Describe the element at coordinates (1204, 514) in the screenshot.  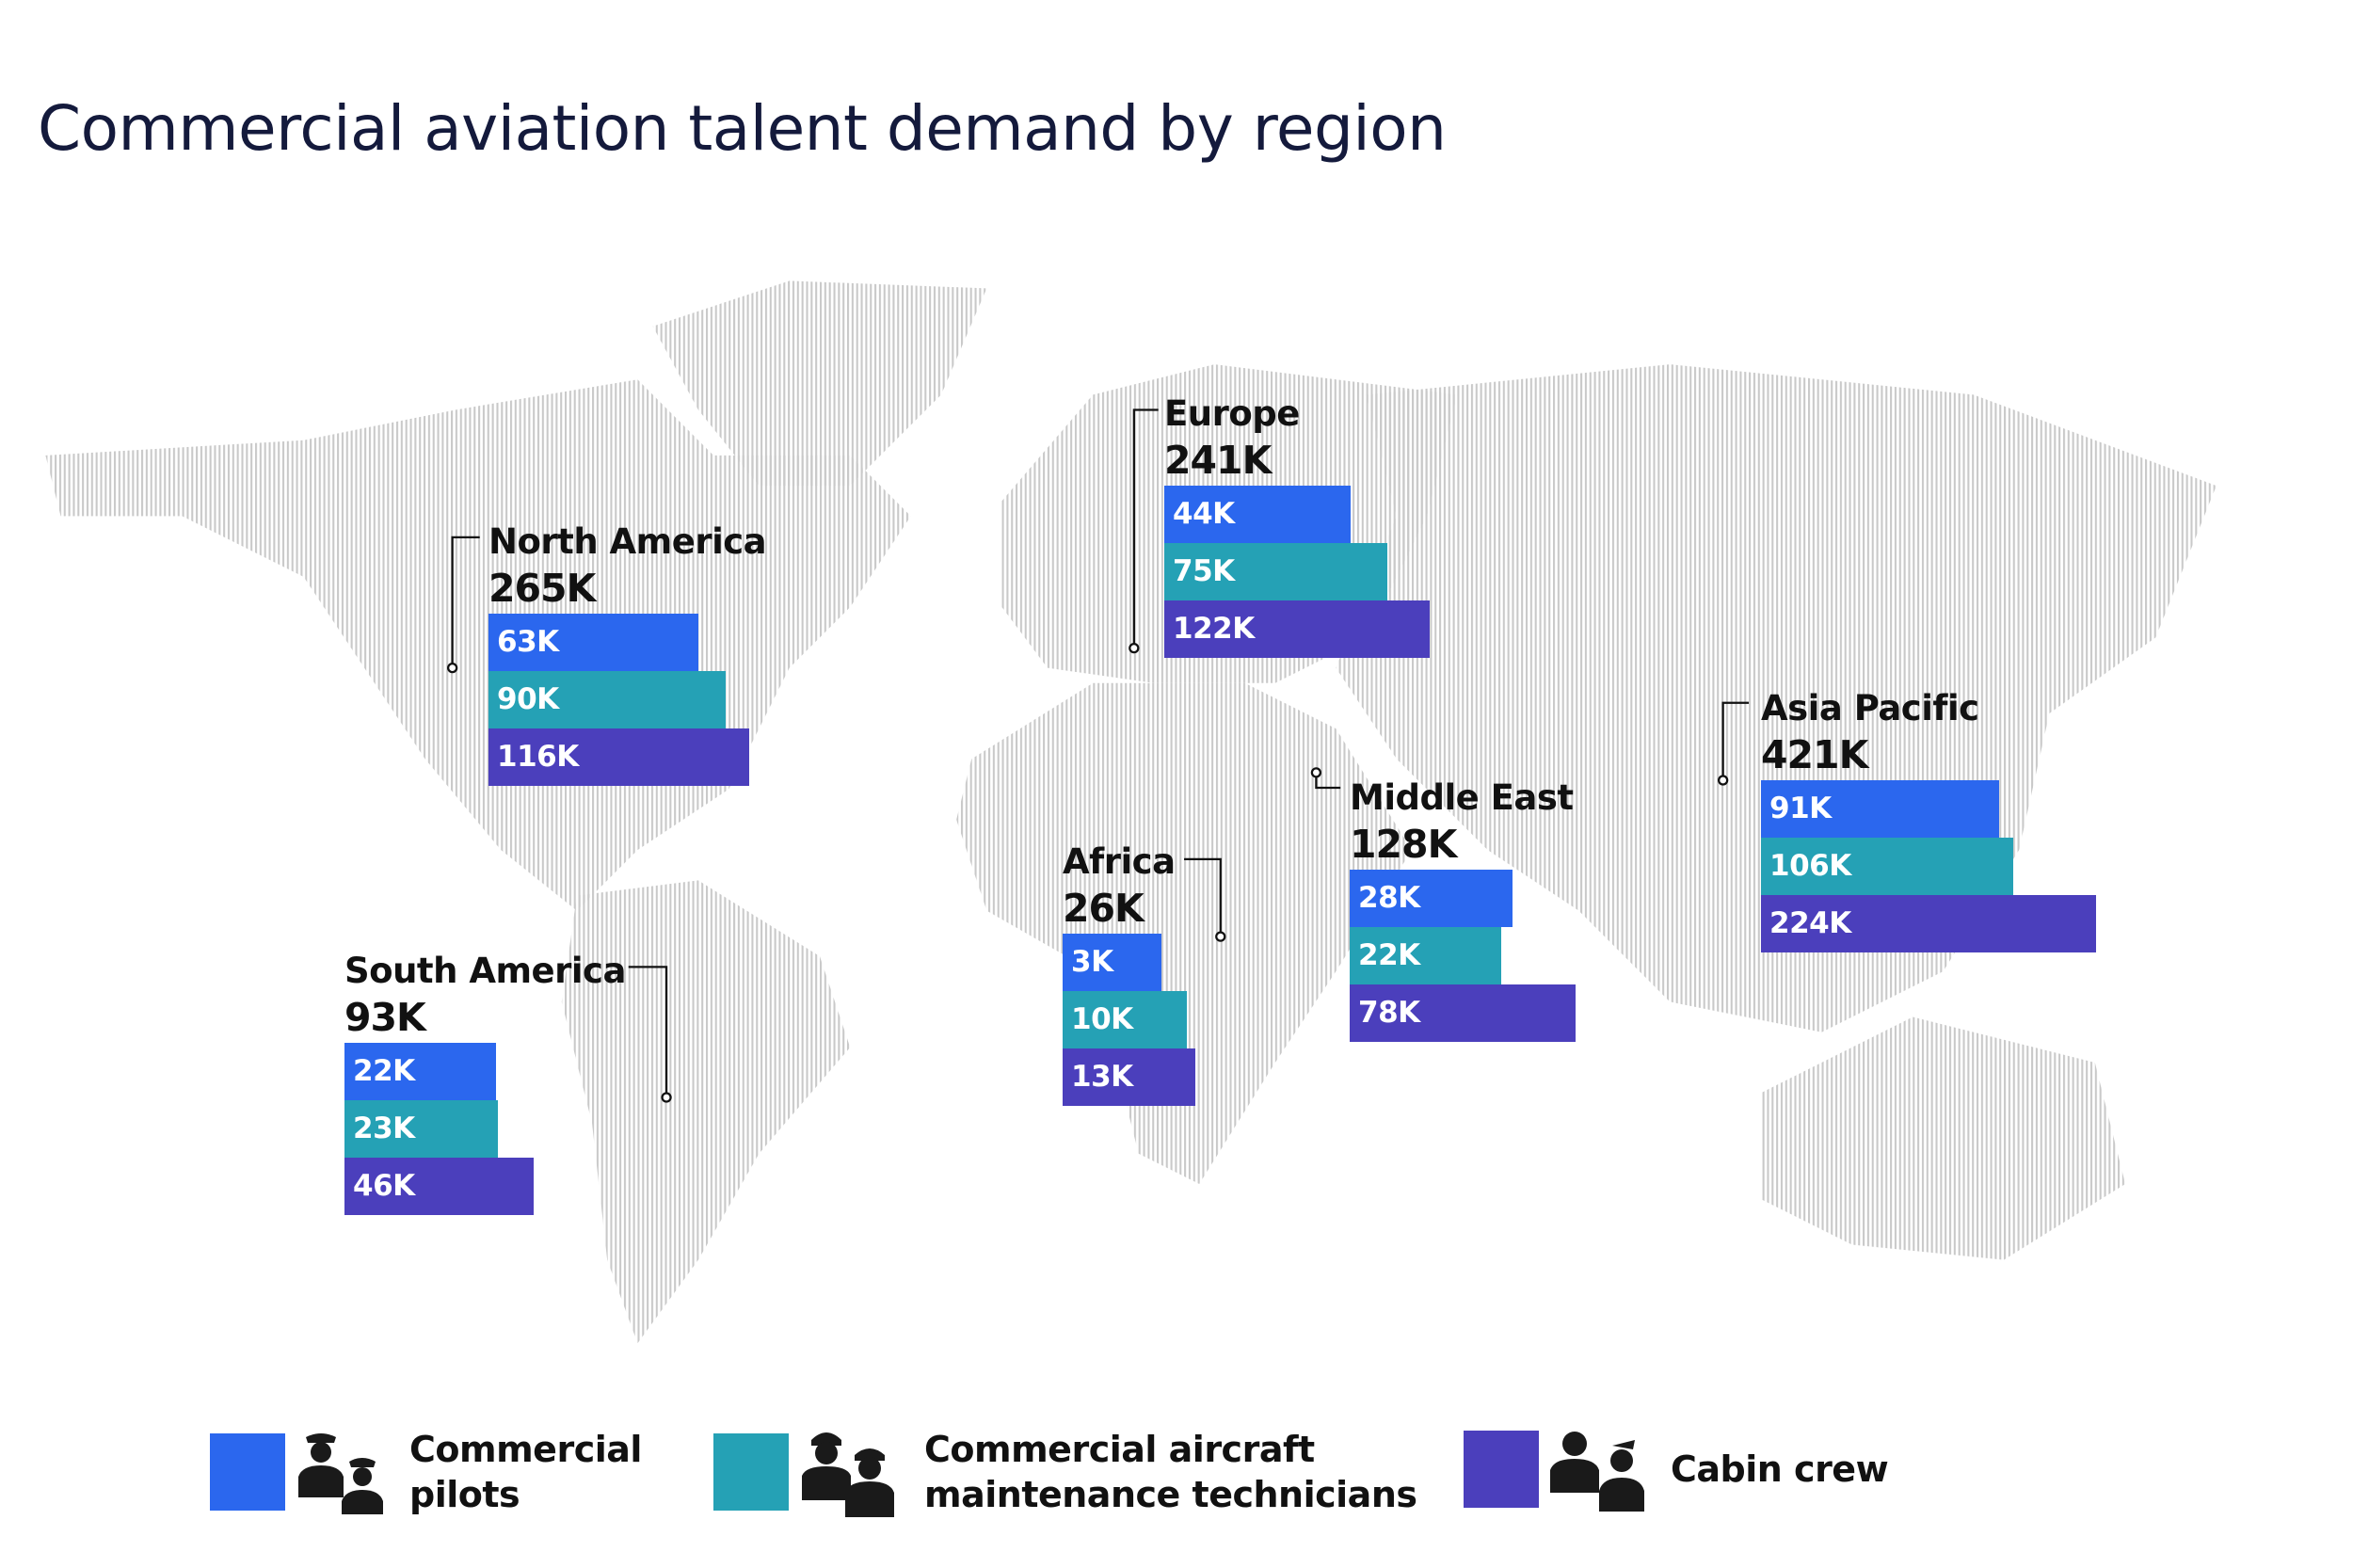
I see `bar-label: 44K` at that location.